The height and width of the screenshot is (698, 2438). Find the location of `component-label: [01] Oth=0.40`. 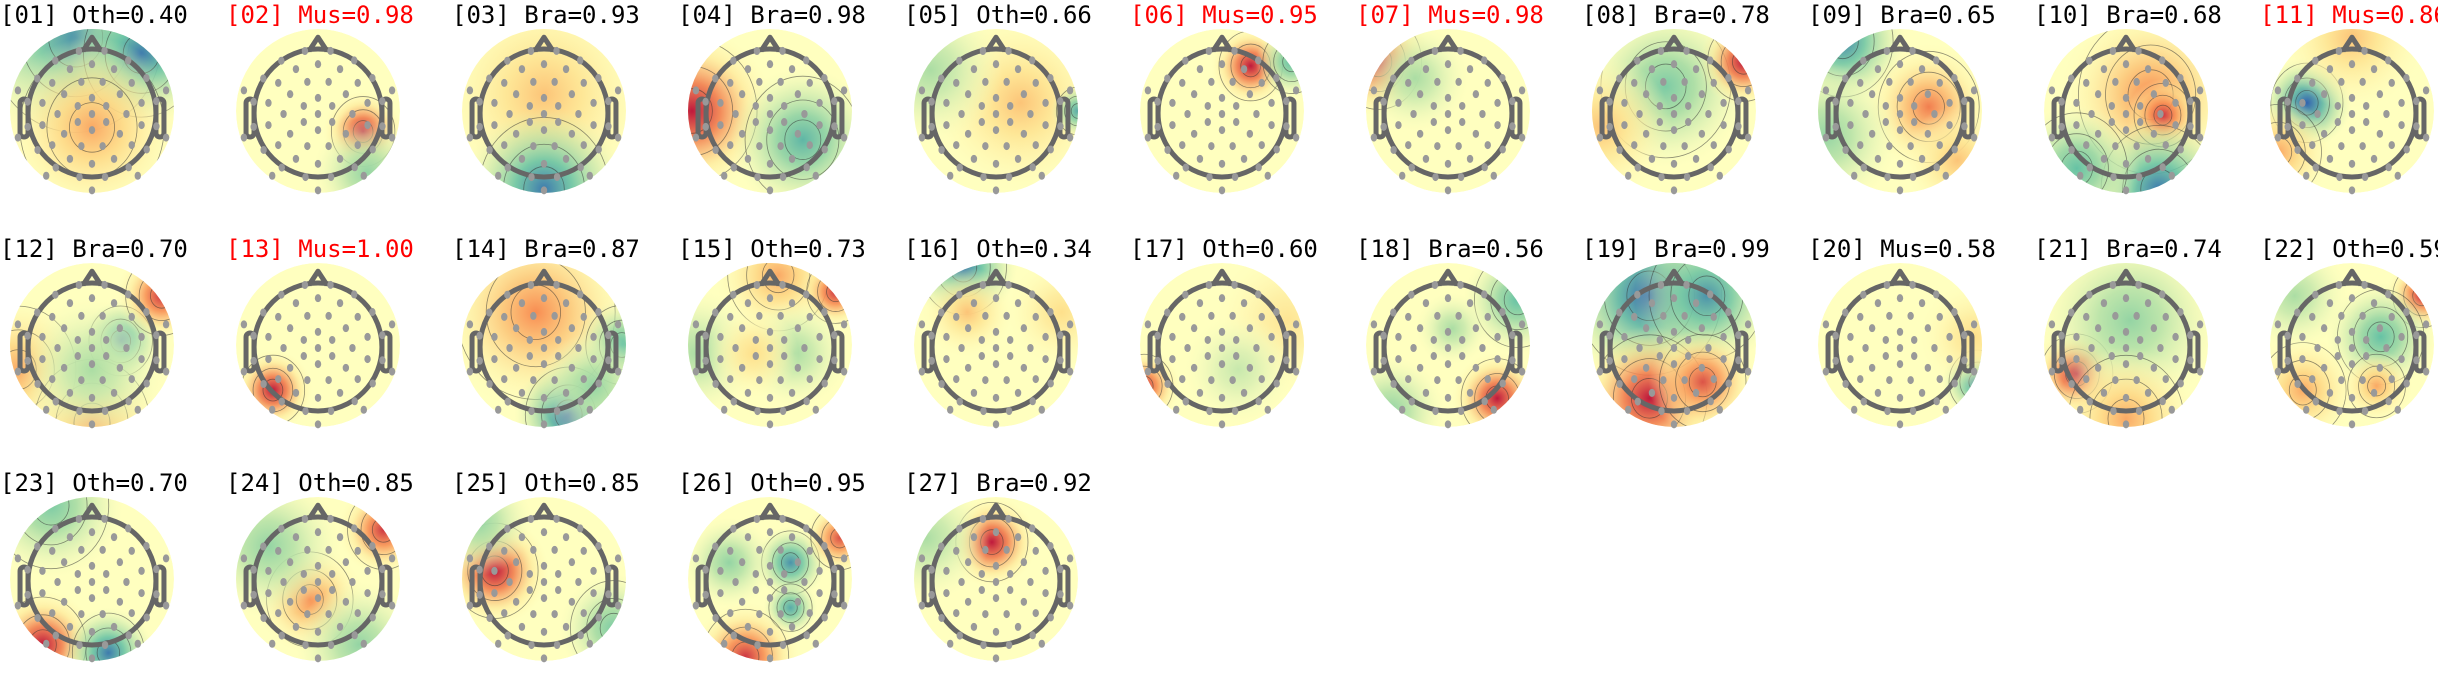

component-label: [01] Oth=0.40 is located at coordinates (94, 15).